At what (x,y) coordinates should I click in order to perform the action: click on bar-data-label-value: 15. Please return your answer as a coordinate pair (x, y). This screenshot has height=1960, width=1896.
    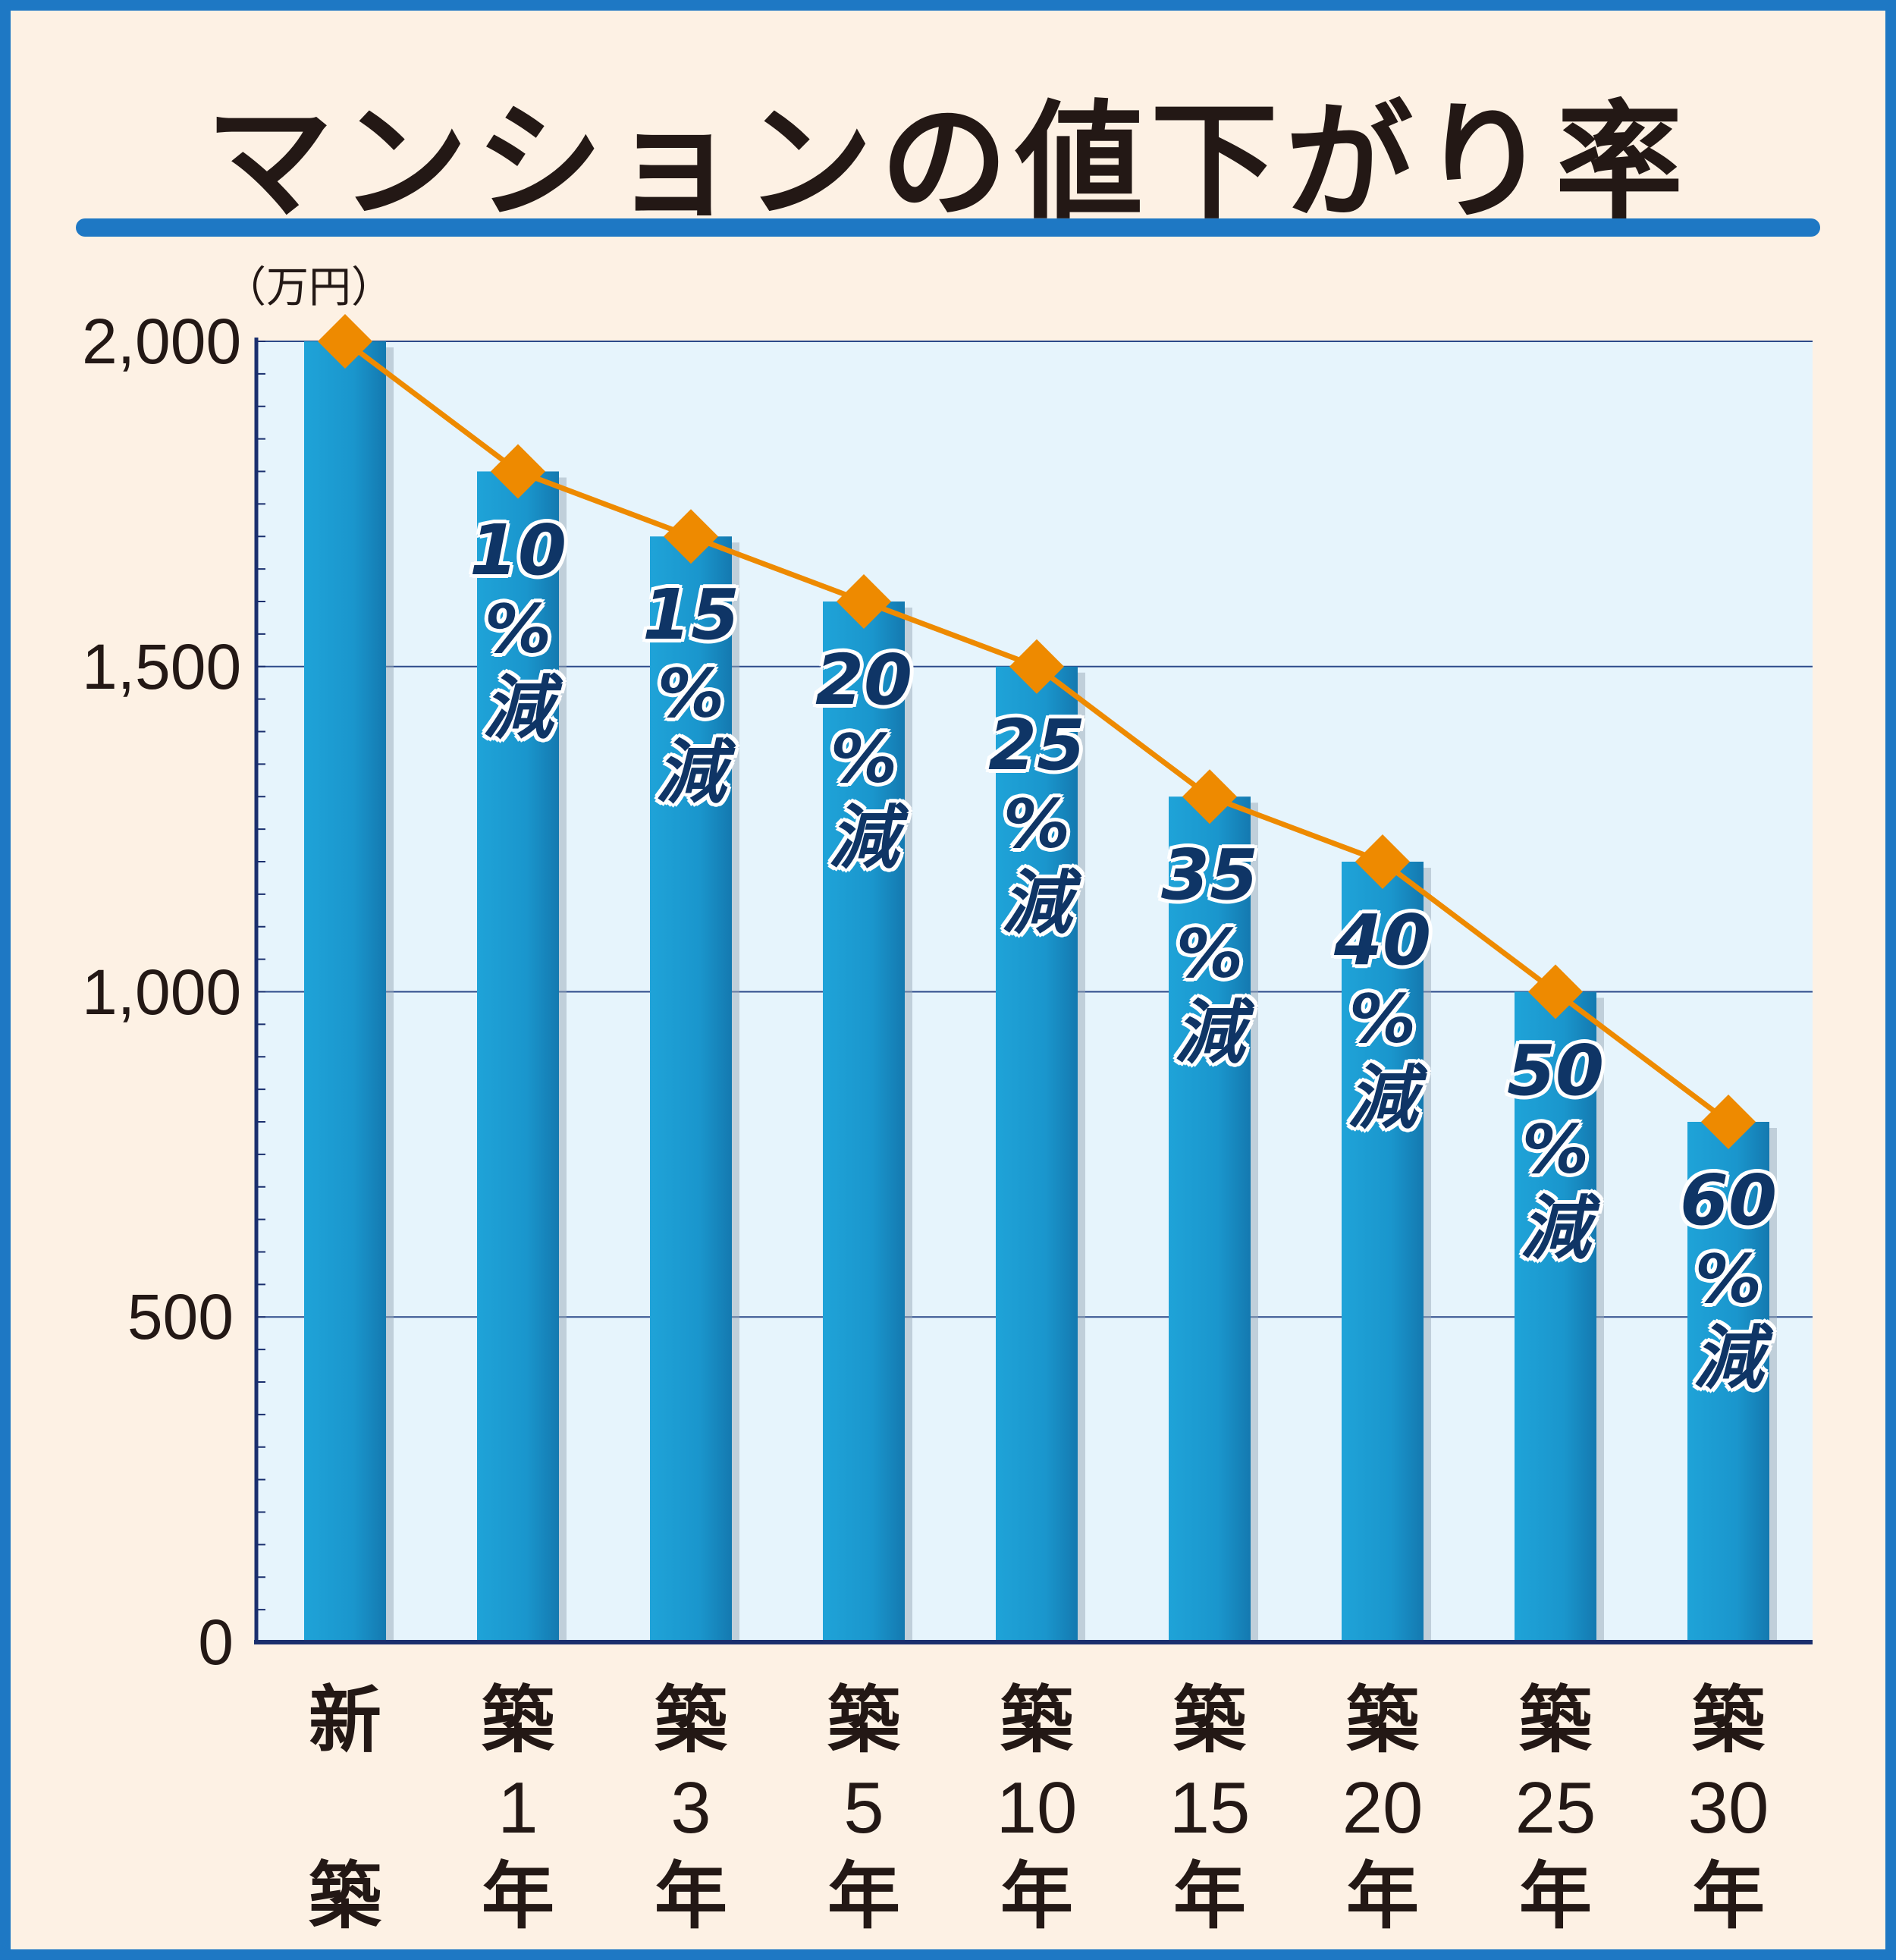
    Looking at the image, I should click on (691, 615).